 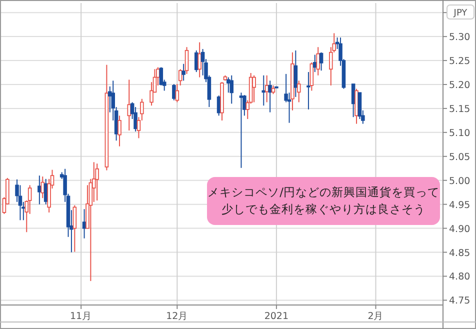 What do you see at coordinates (276, 316) in the screenshot?
I see `x-tick-label: 2021` at bounding box center [276, 316].